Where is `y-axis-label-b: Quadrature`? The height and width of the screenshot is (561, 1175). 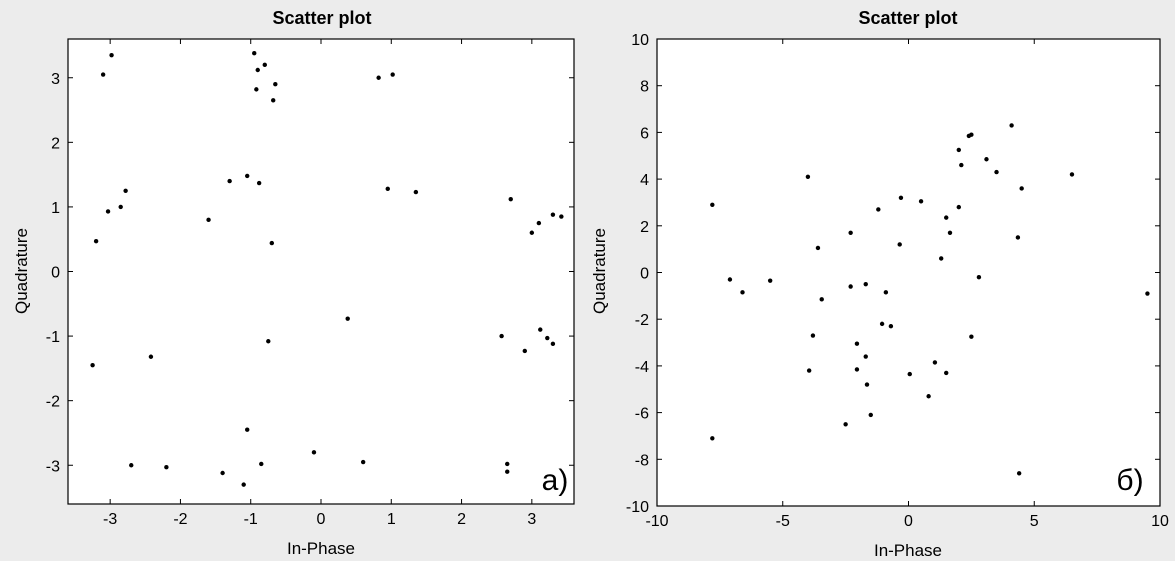
y-axis-label-b: Quadrature is located at coordinates (599, 271).